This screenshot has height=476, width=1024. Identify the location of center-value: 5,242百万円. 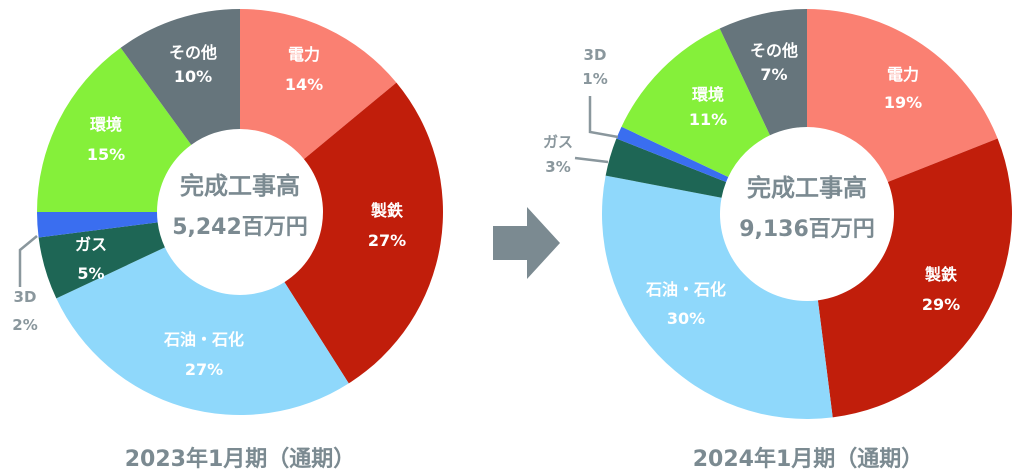
(240, 227).